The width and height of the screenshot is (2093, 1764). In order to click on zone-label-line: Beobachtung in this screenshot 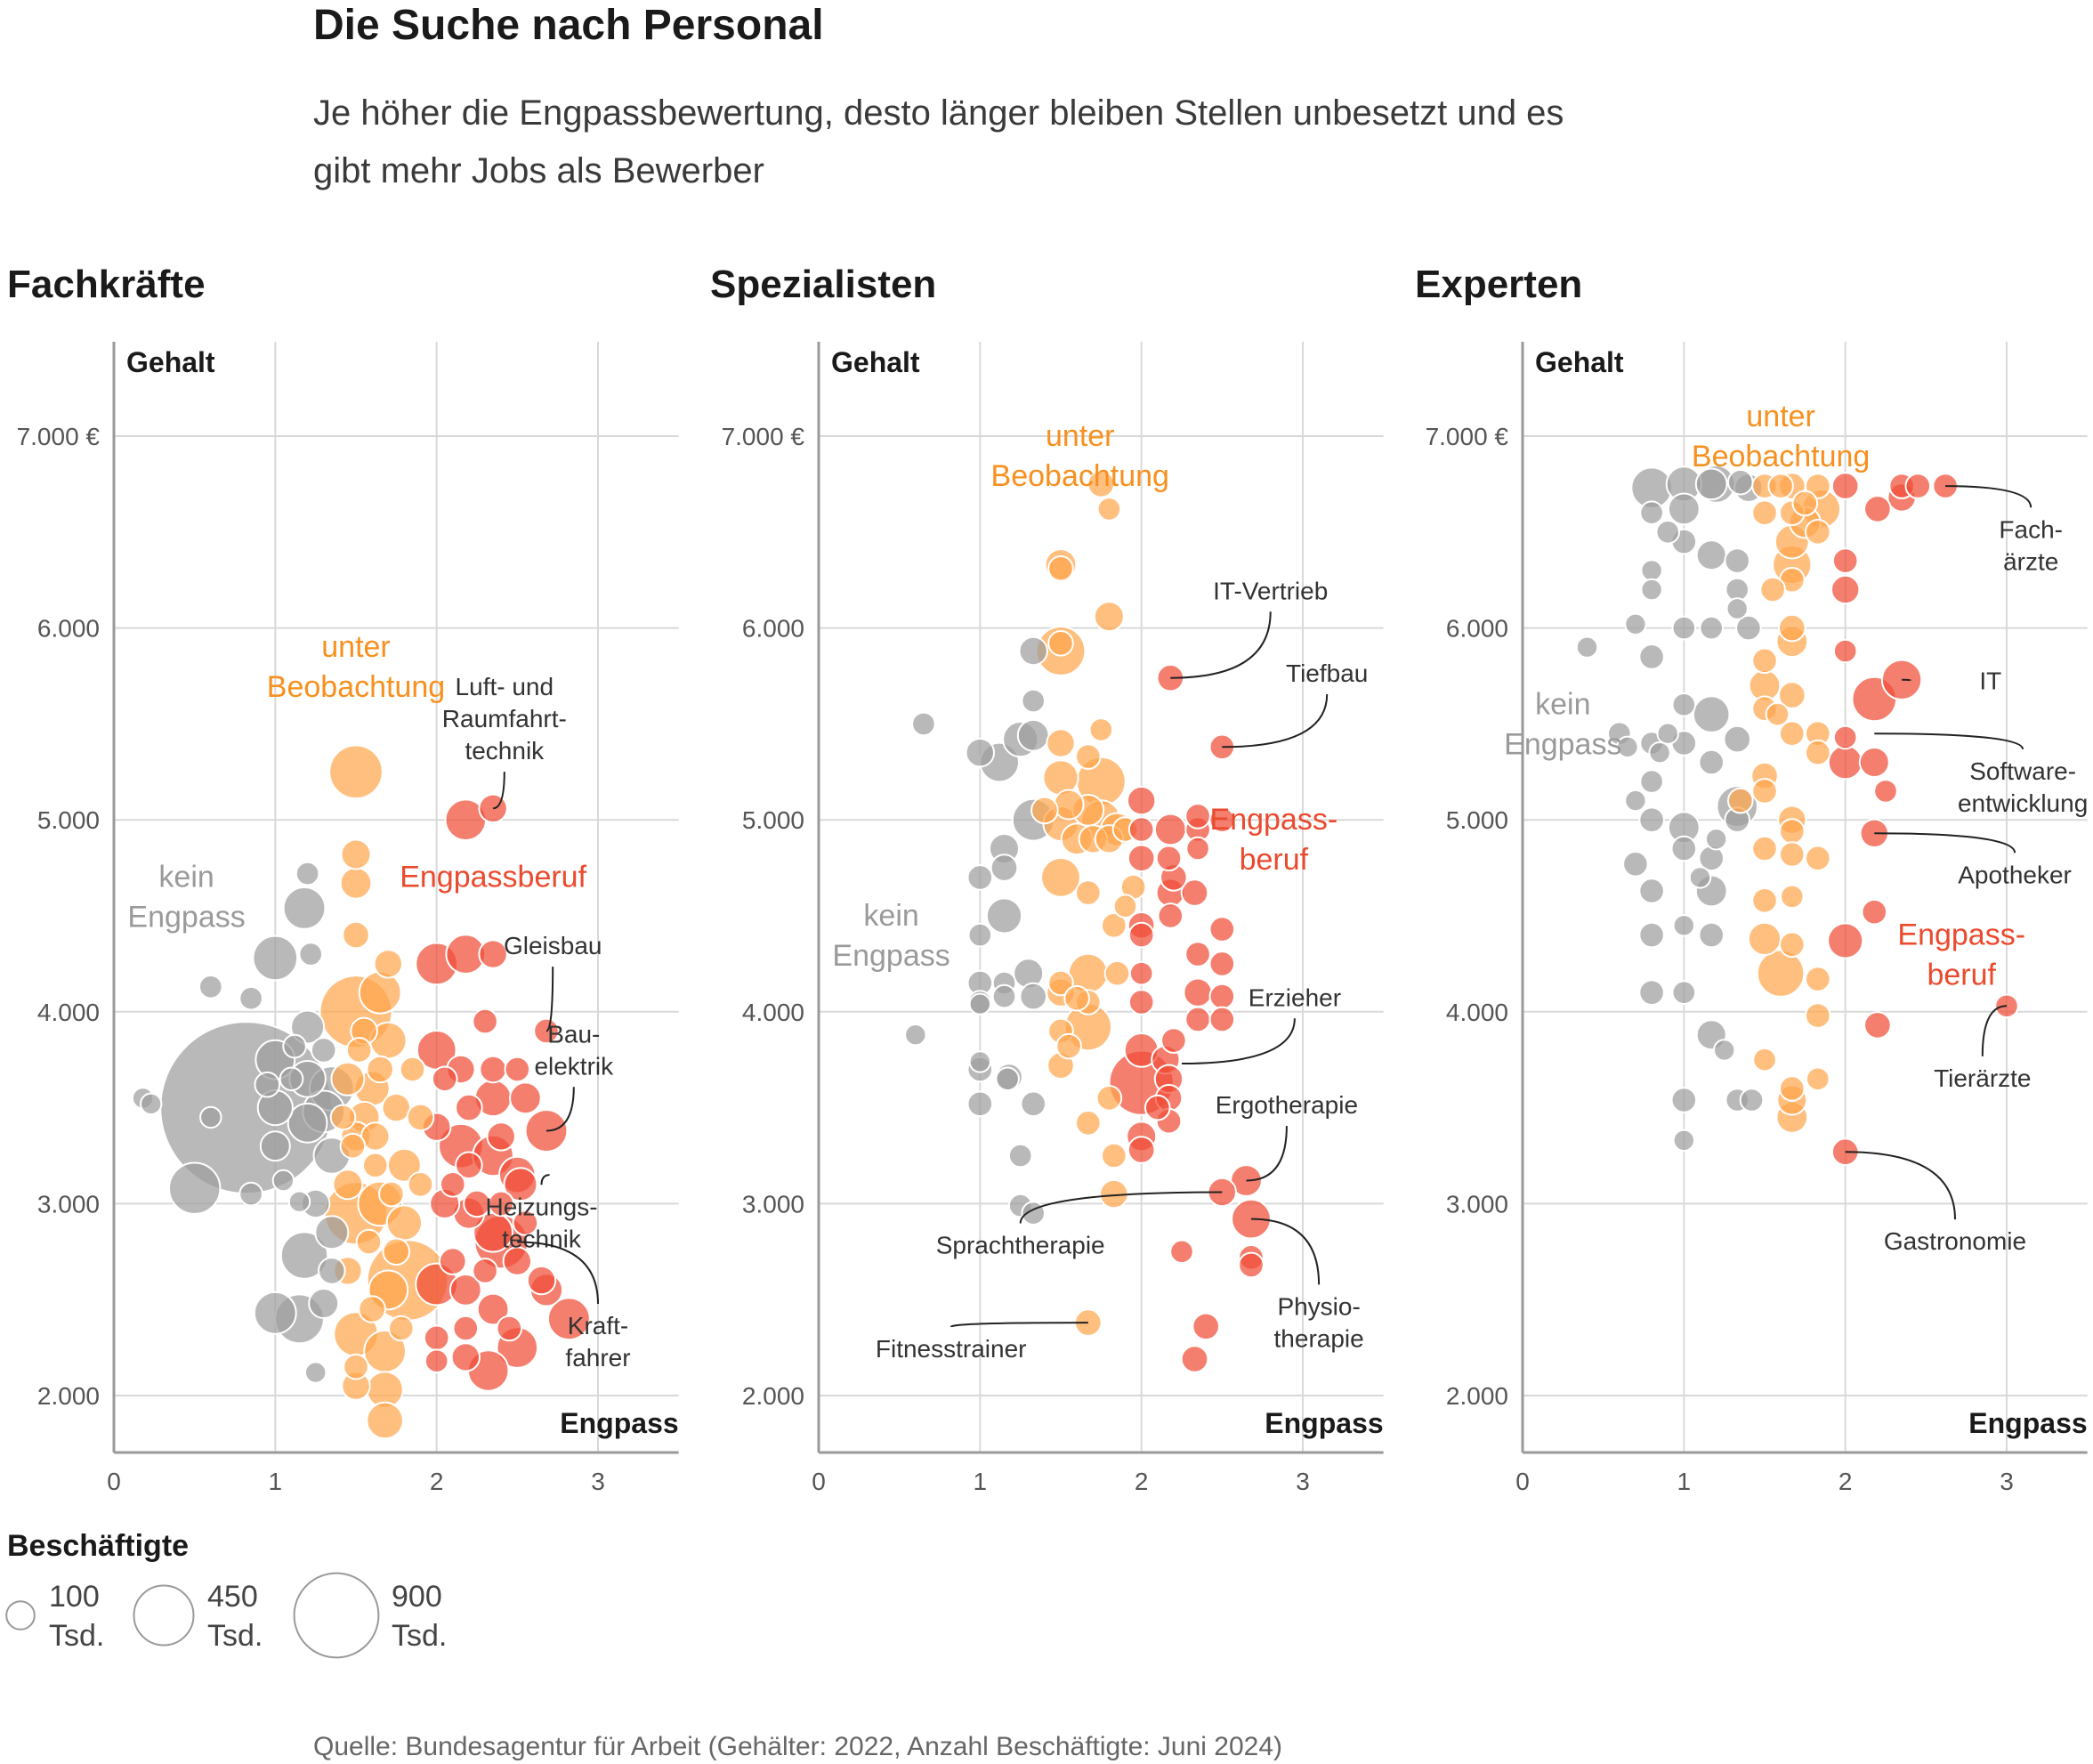, I will do `click(356, 687)`.